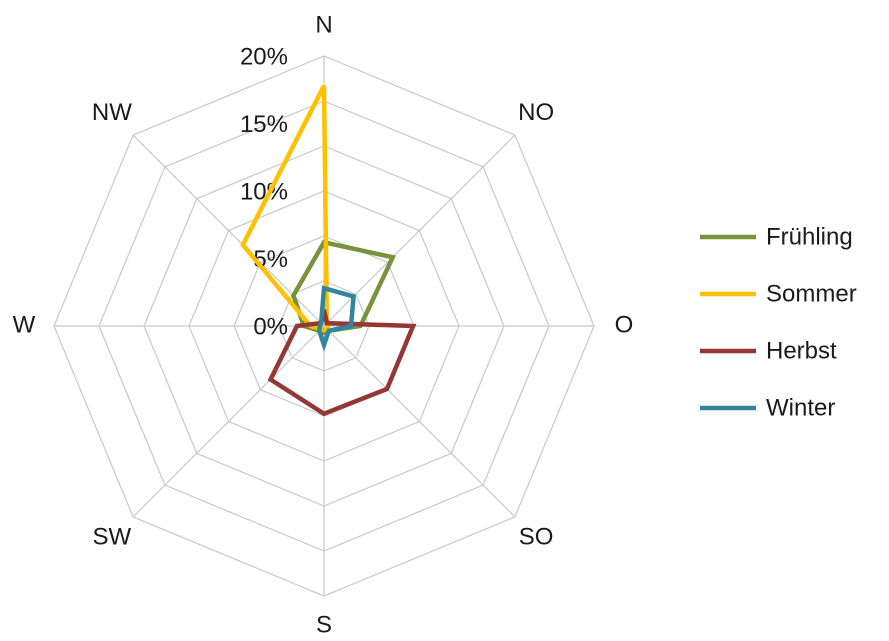 The image size is (889, 641). Describe the element at coordinates (536, 536) in the screenshot. I see `axis-label-so: SO` at that location.